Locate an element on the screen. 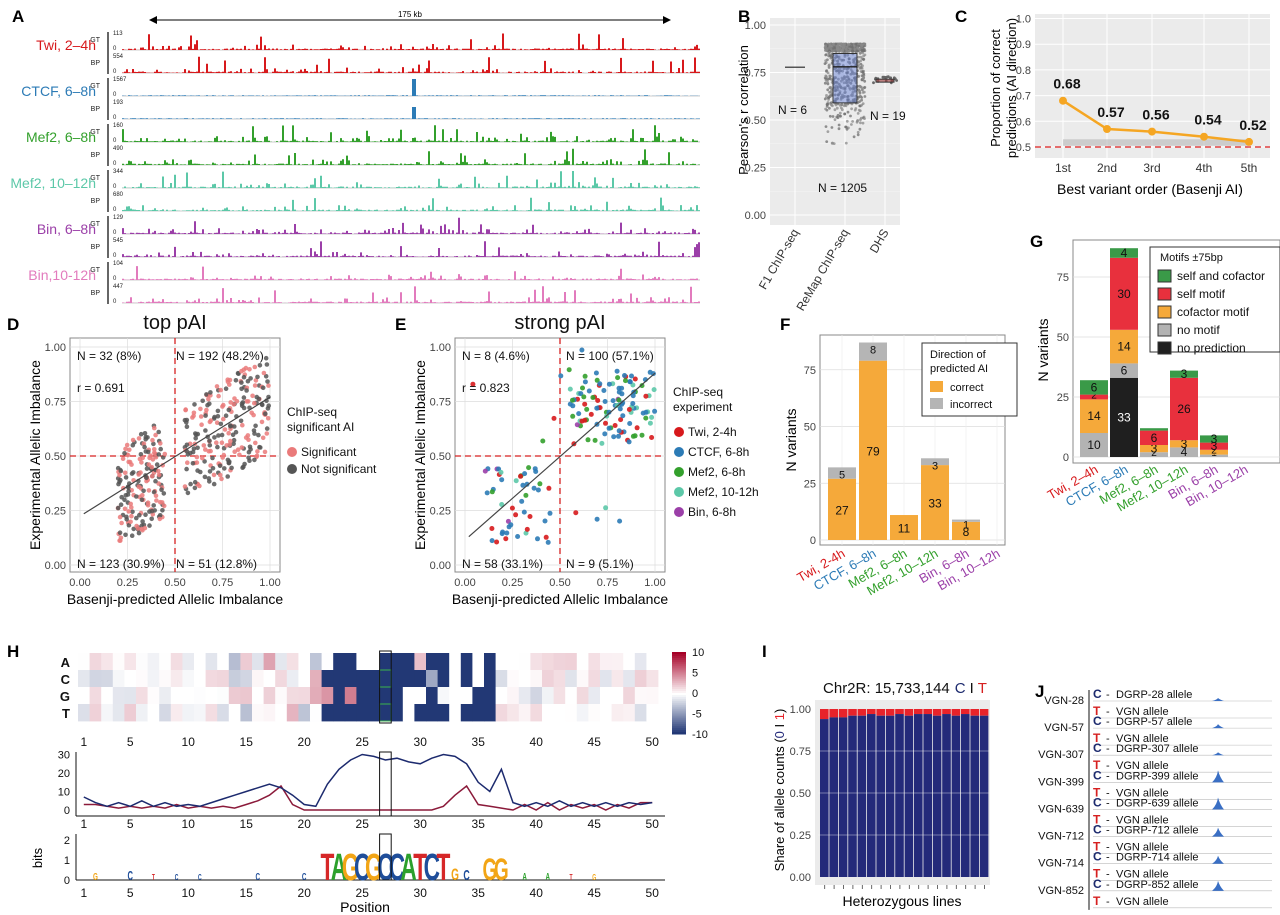  bar-segment is located at coordinates (1124, 370).